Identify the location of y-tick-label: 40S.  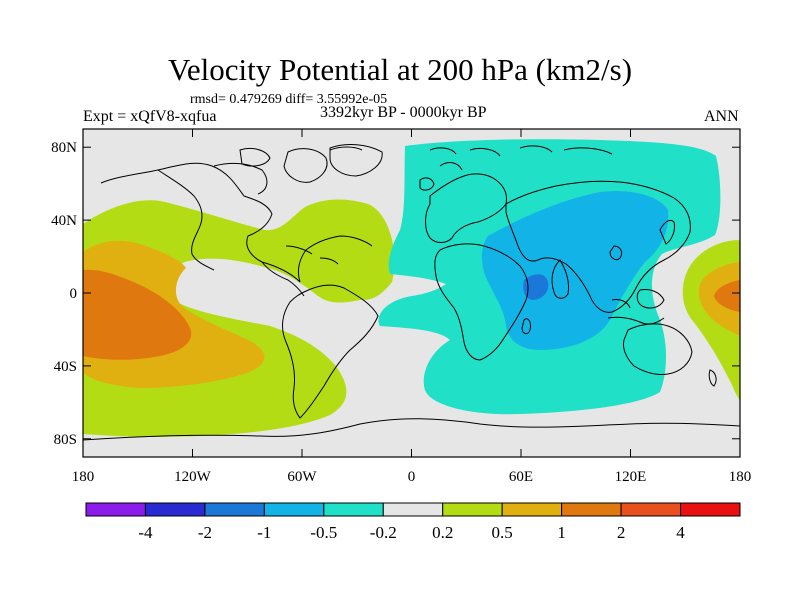
(65, 367).